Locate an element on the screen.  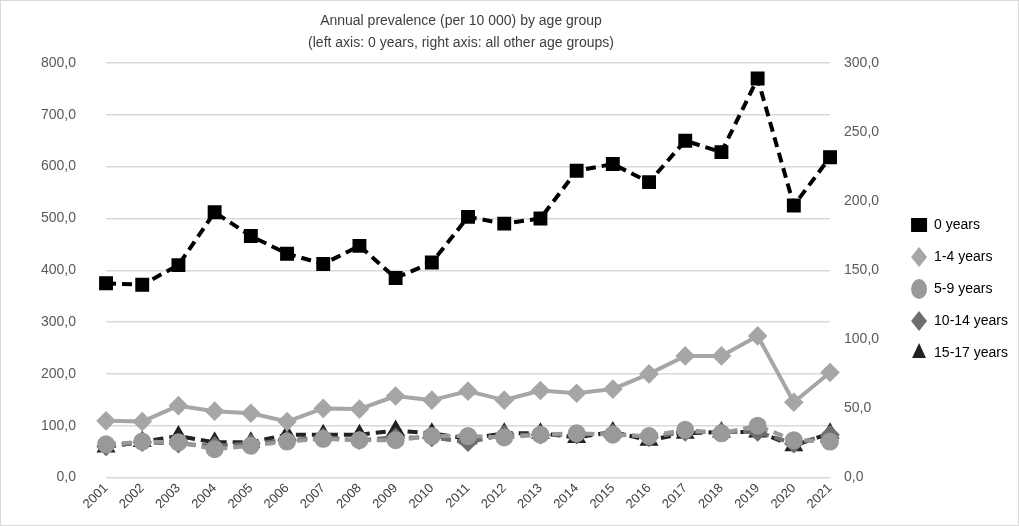
y-tick-label: 700,0 is located at coordinates (58, 113).